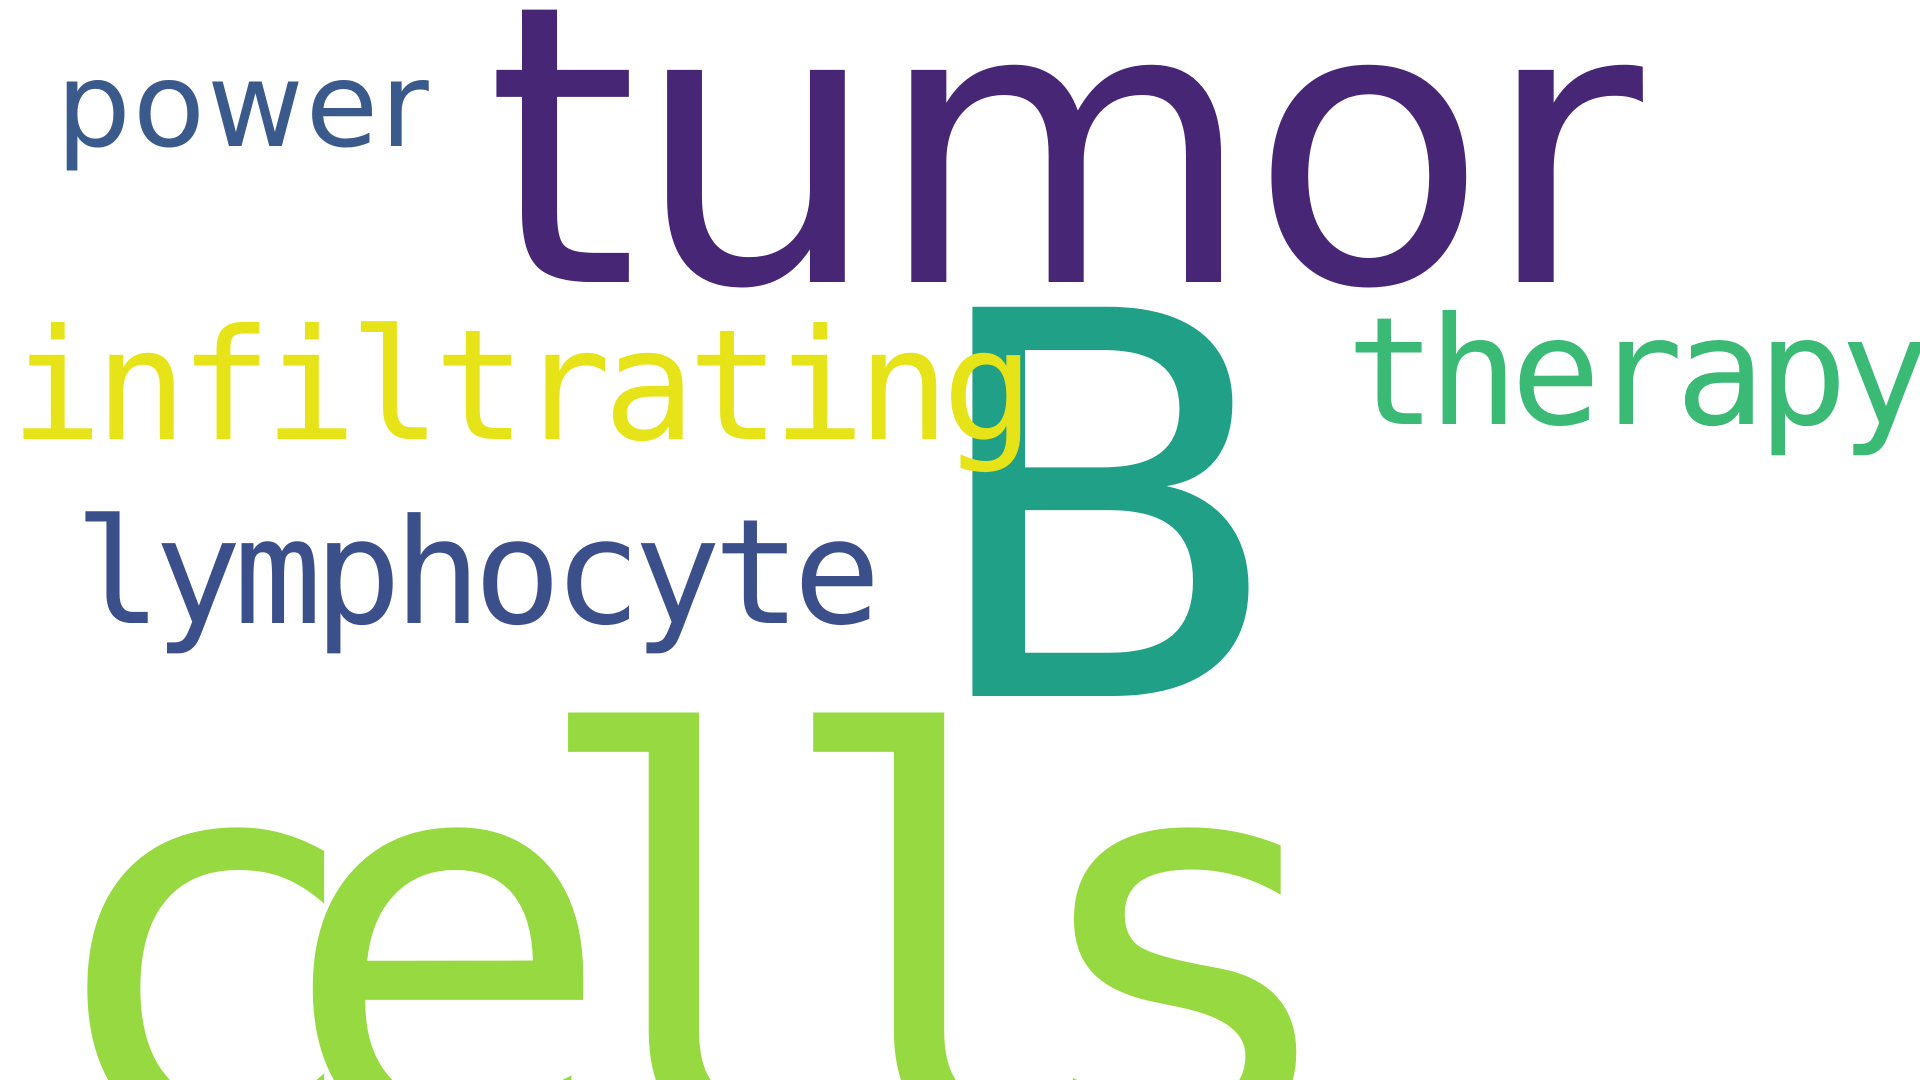 This screenshot has width=1920, height=1080. I want to click on word-power: power, so click(243, 105).